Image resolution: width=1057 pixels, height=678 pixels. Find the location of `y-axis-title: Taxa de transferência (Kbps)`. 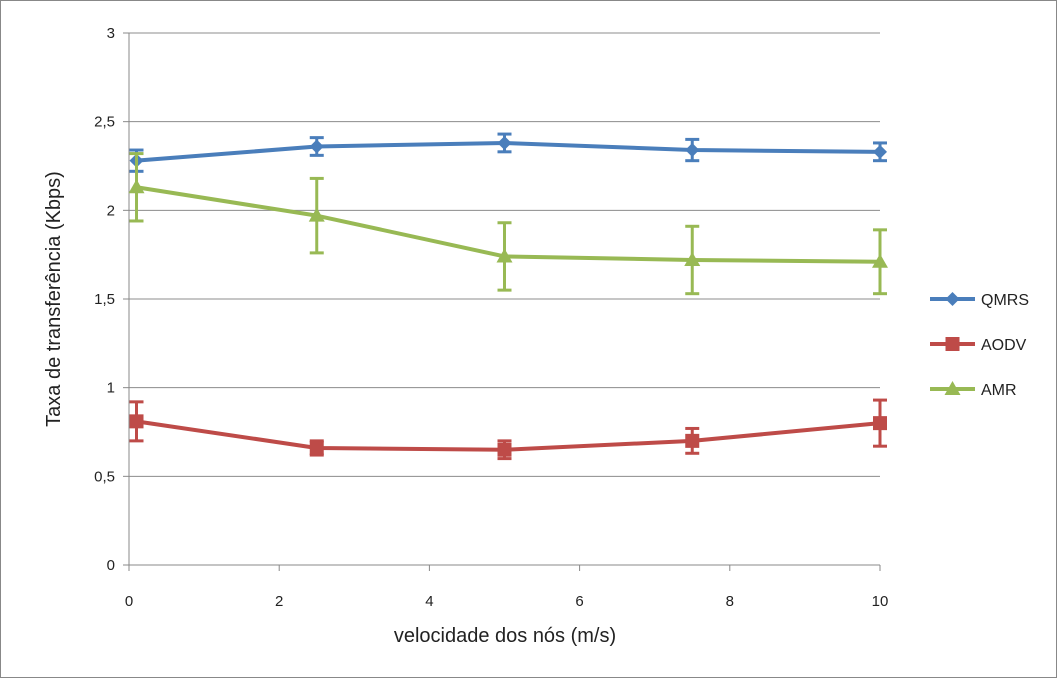

y-axis-title: Taxa de transferência (Kbps) is located at coordinates (54, 299).